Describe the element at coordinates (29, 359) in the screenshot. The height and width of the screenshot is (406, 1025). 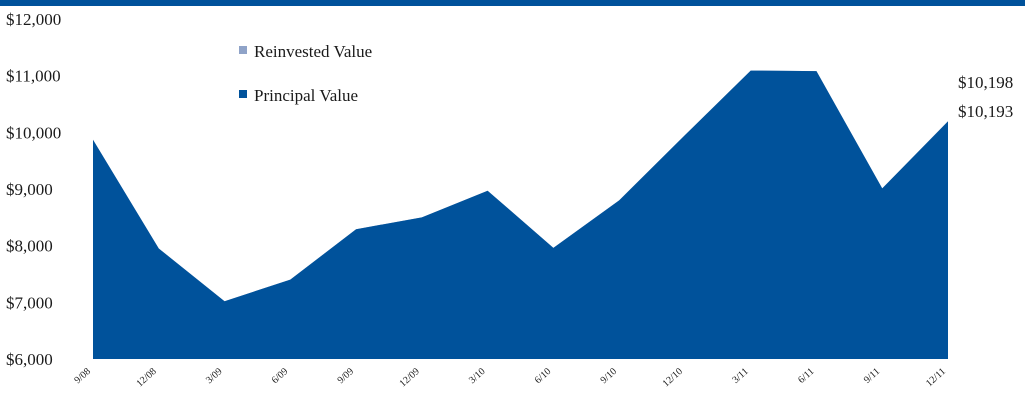
I see `y-tick-label: $6,000` at that location.